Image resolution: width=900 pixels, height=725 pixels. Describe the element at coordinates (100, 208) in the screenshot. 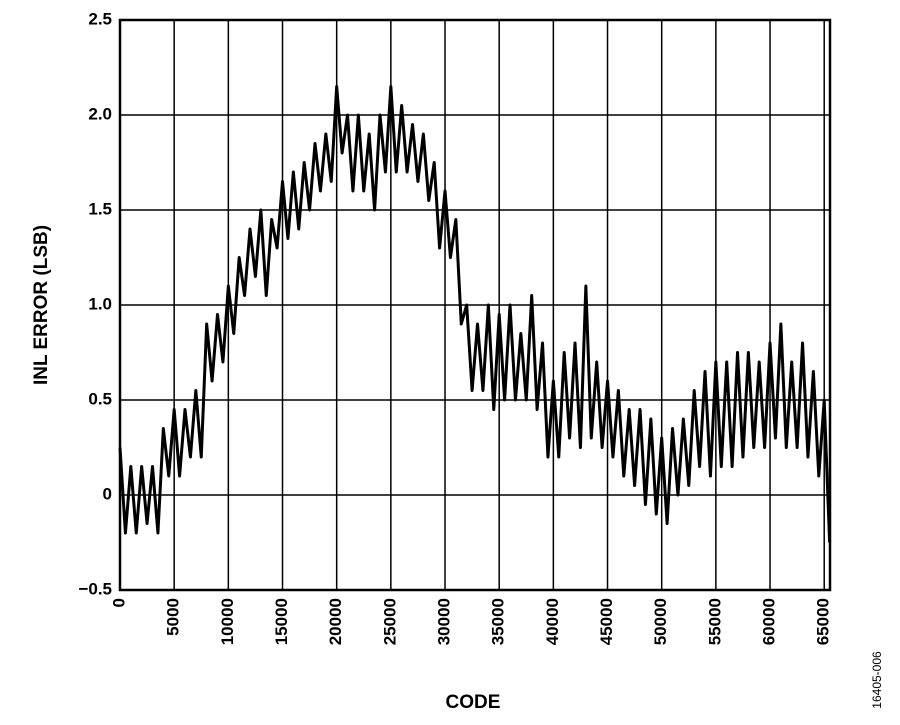

I see `y-tick-label: 1.5` at that location.